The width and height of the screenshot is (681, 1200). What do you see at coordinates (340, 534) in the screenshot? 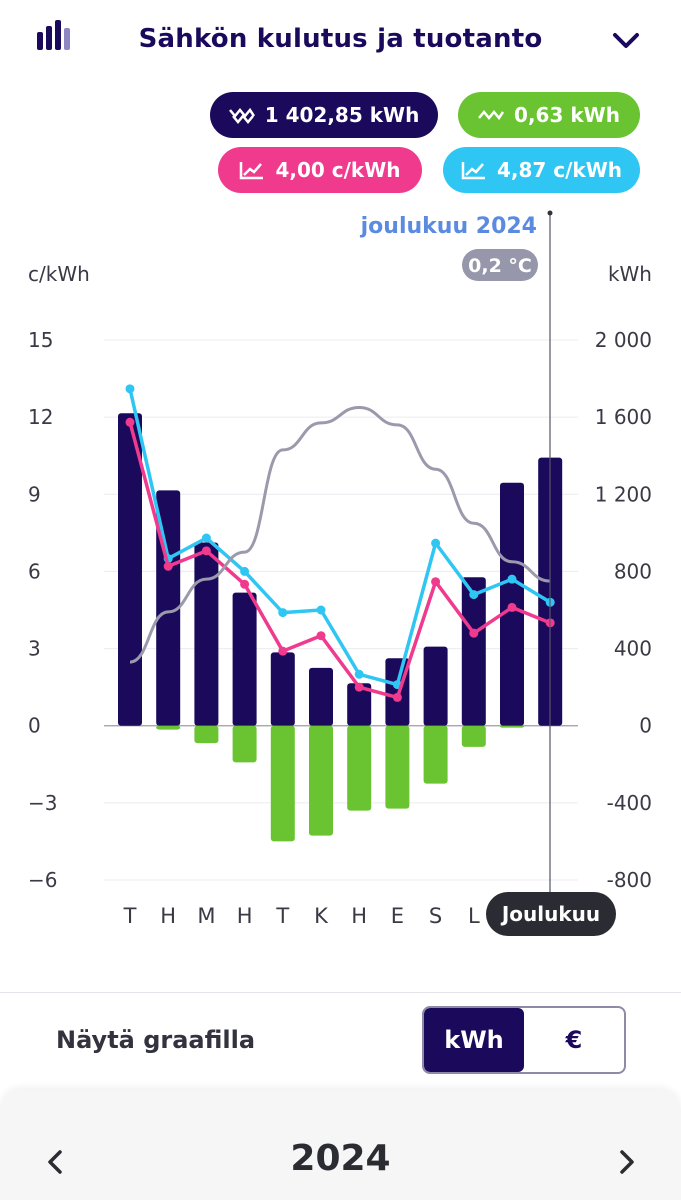
I see `temperature-line` at bounding box center [340, 534].